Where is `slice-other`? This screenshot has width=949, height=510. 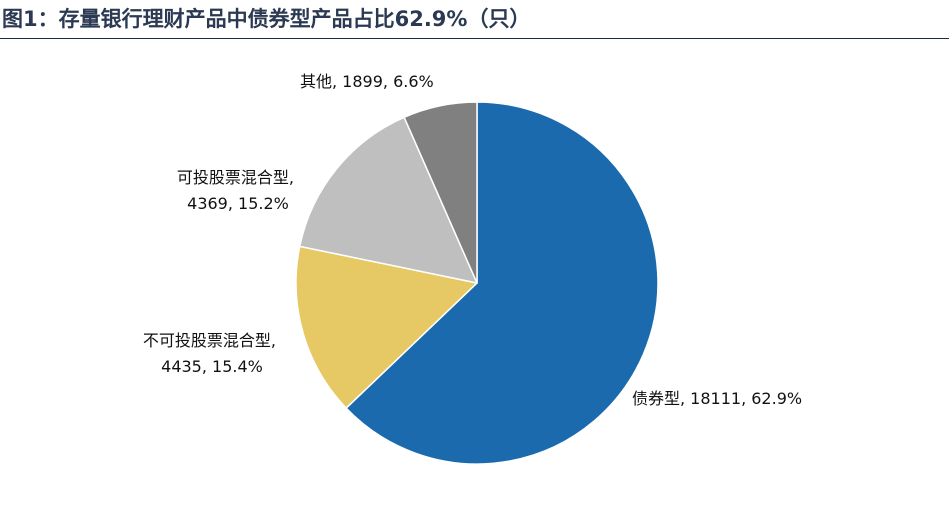 slice-other is located at coordinates (440, 192).